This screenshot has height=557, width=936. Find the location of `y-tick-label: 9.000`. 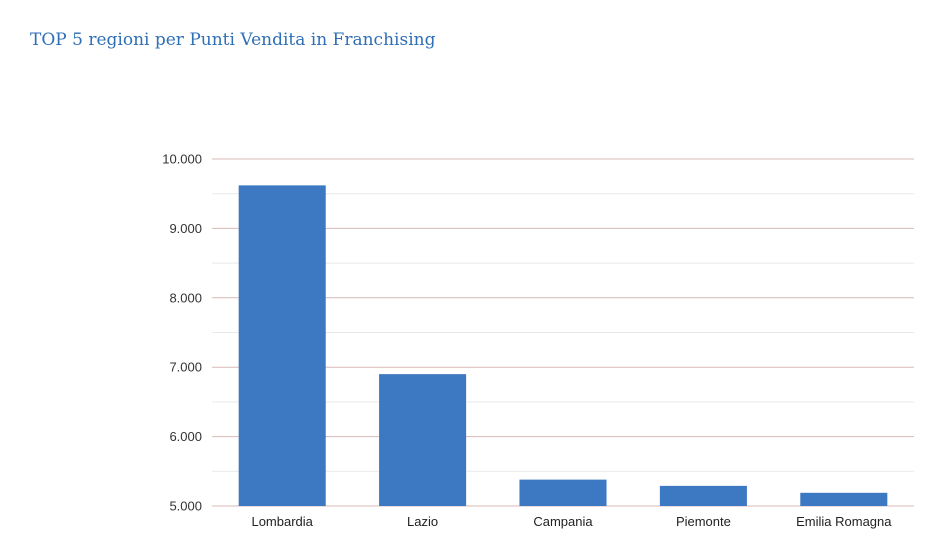

y-tick-label: 9.000 is located at coordinates (185, 228).